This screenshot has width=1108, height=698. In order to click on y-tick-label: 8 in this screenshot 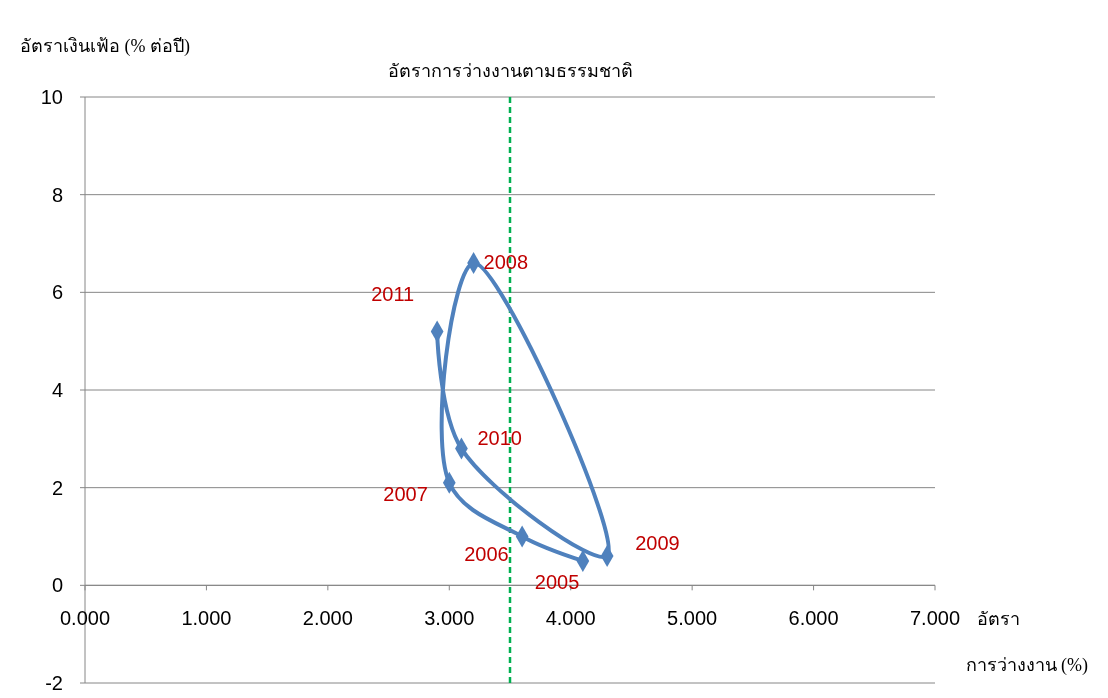, I will do `click(57, 194)`.